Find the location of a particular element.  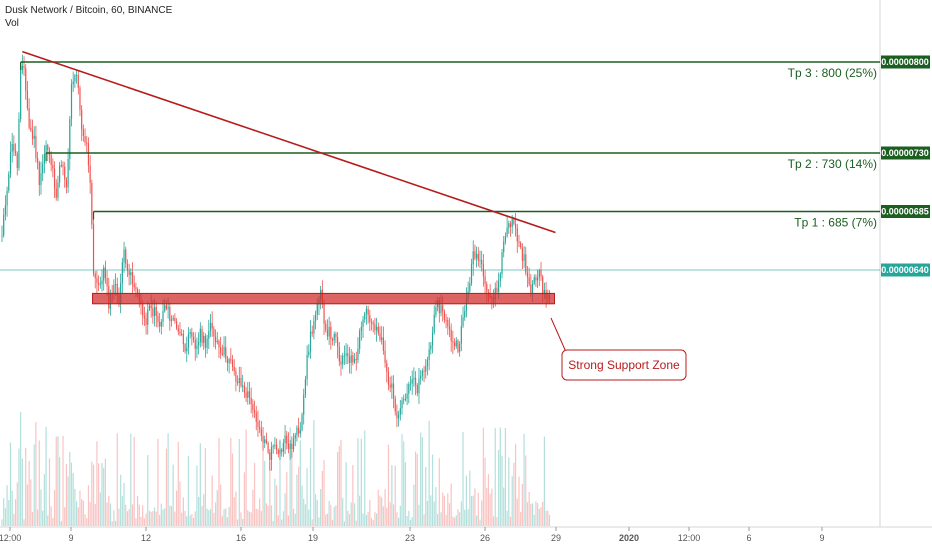

level-tp-2: Tp 2 : 730 (14%) 0.00000730 is located at coordinates (487, 159).